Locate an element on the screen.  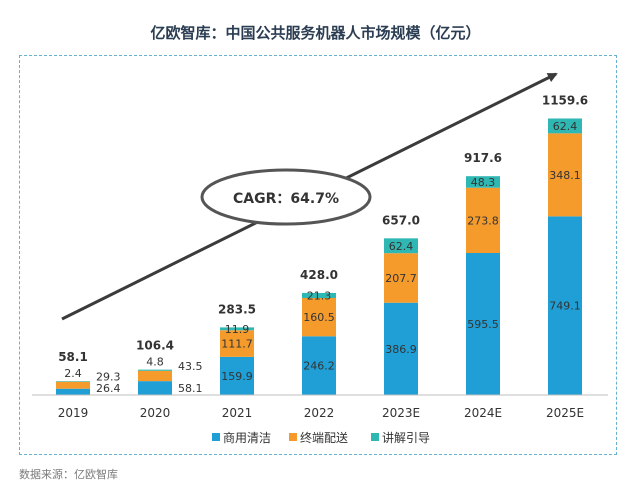
data-label-讲解引导-2024E: 48.3 is located at coordinates (483, 182).